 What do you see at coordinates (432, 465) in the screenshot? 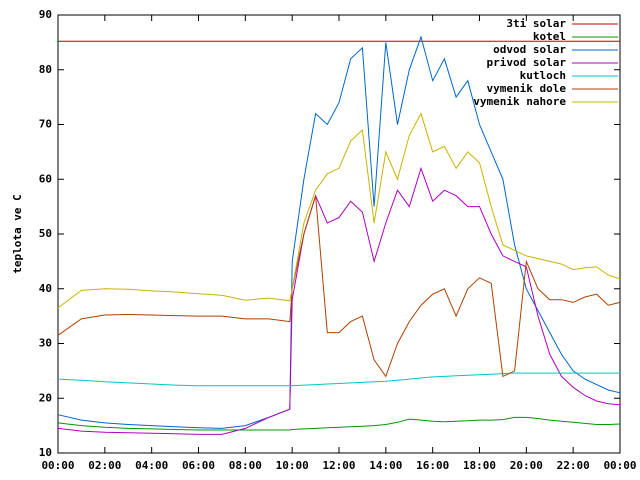
I see `x-tick-label: 16:00` at bounding box center [432, 465].